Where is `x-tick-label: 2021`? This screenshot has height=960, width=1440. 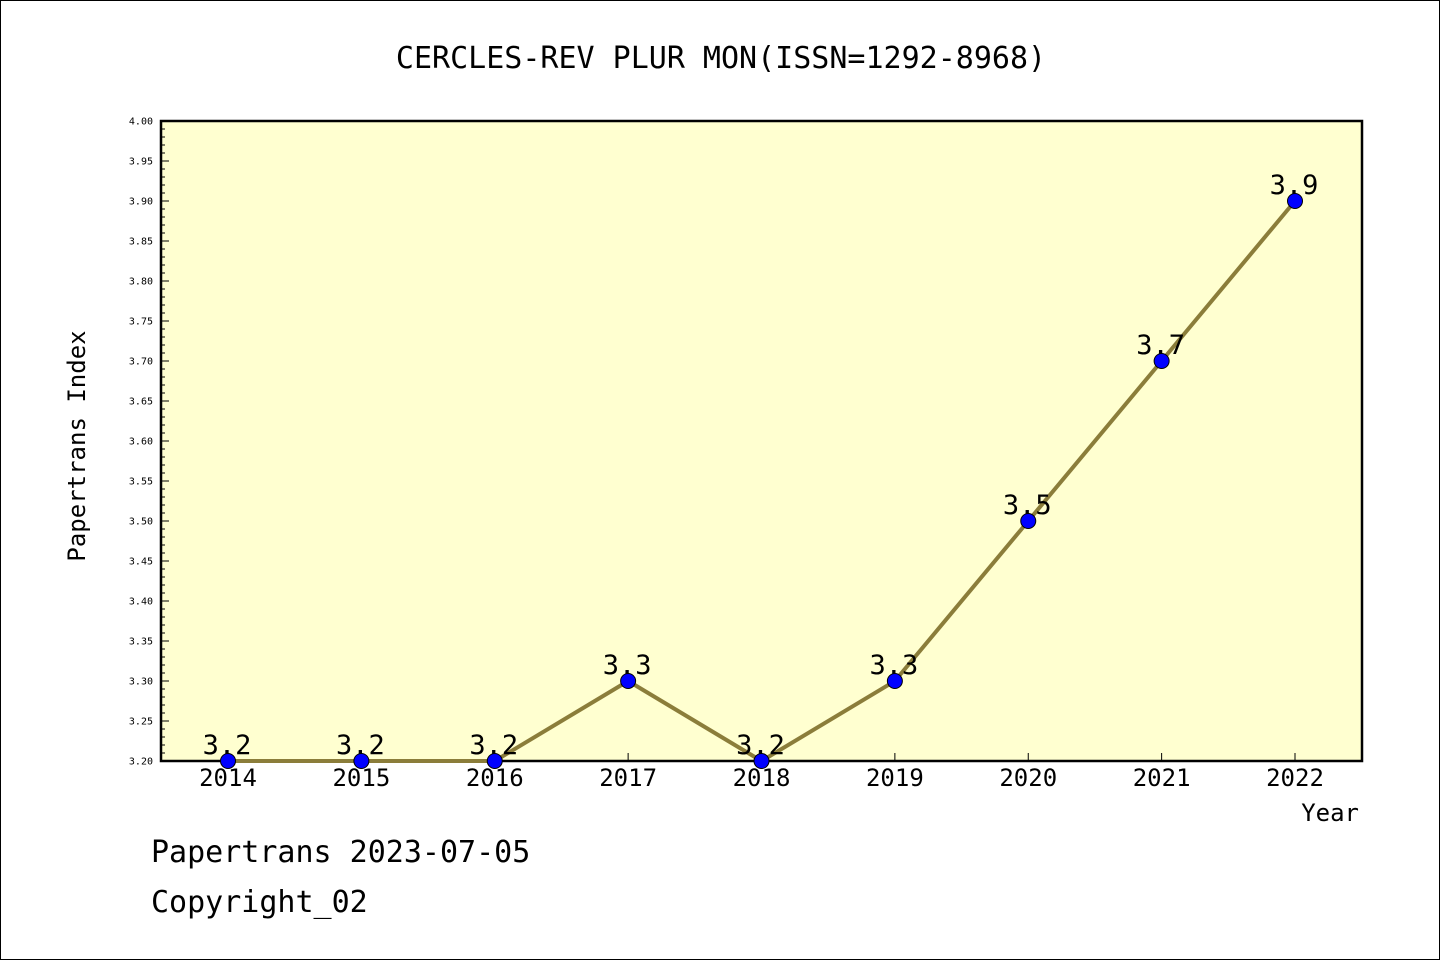
x-tick-label: 2021 is located at coordinates (1162, 778).